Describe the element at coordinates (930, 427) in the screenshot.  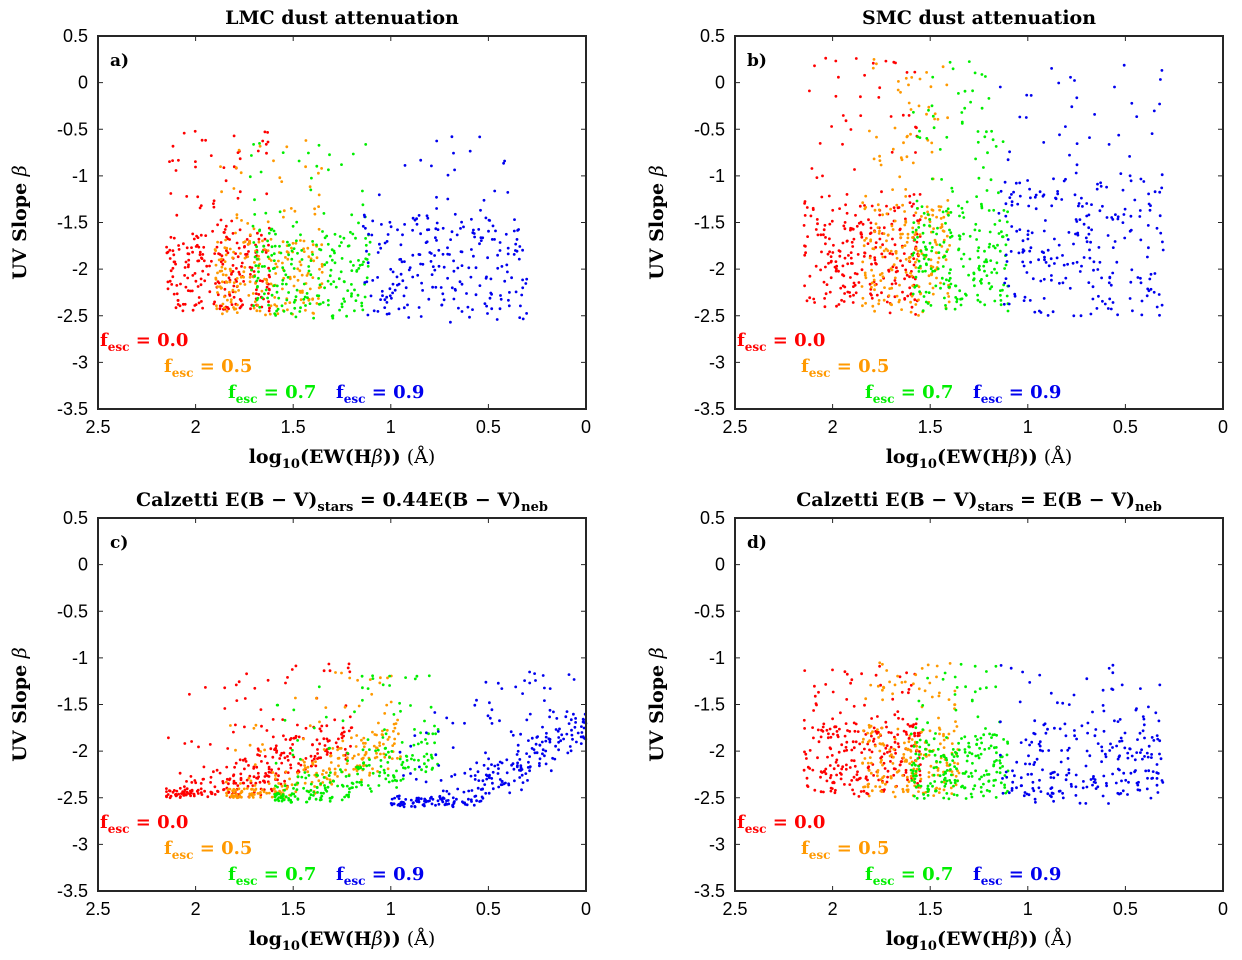
I see `x-tick-label: 1.5` at that location.